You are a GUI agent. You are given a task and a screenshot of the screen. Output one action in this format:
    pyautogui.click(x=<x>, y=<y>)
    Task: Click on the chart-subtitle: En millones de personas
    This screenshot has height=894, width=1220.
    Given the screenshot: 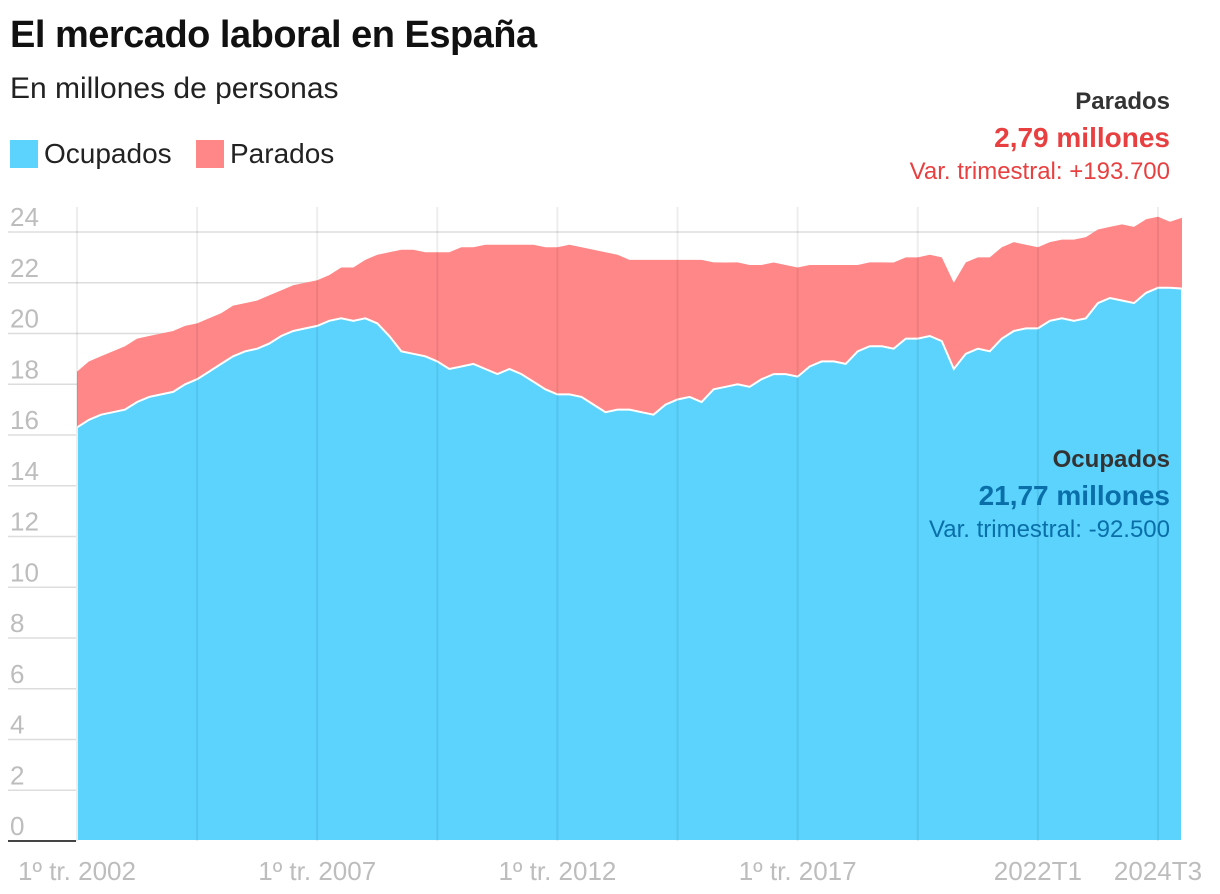 What is the action you would take?
    pyautogui.click(x=174, y=88)
    